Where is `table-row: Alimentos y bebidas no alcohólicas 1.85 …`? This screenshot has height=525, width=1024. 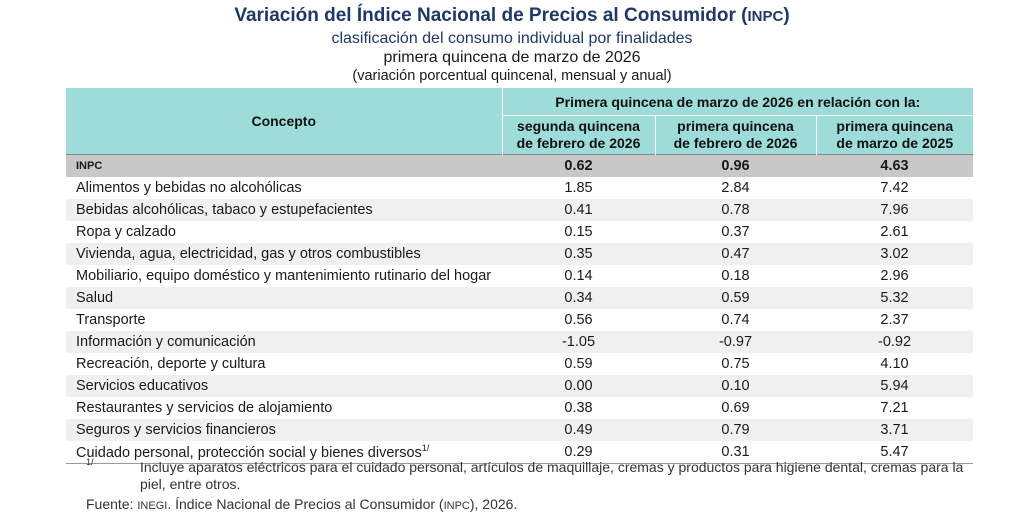
table-row: Alimentos y bebidas no alcohólicas 1.85 … is located at coordinates (519, 188).